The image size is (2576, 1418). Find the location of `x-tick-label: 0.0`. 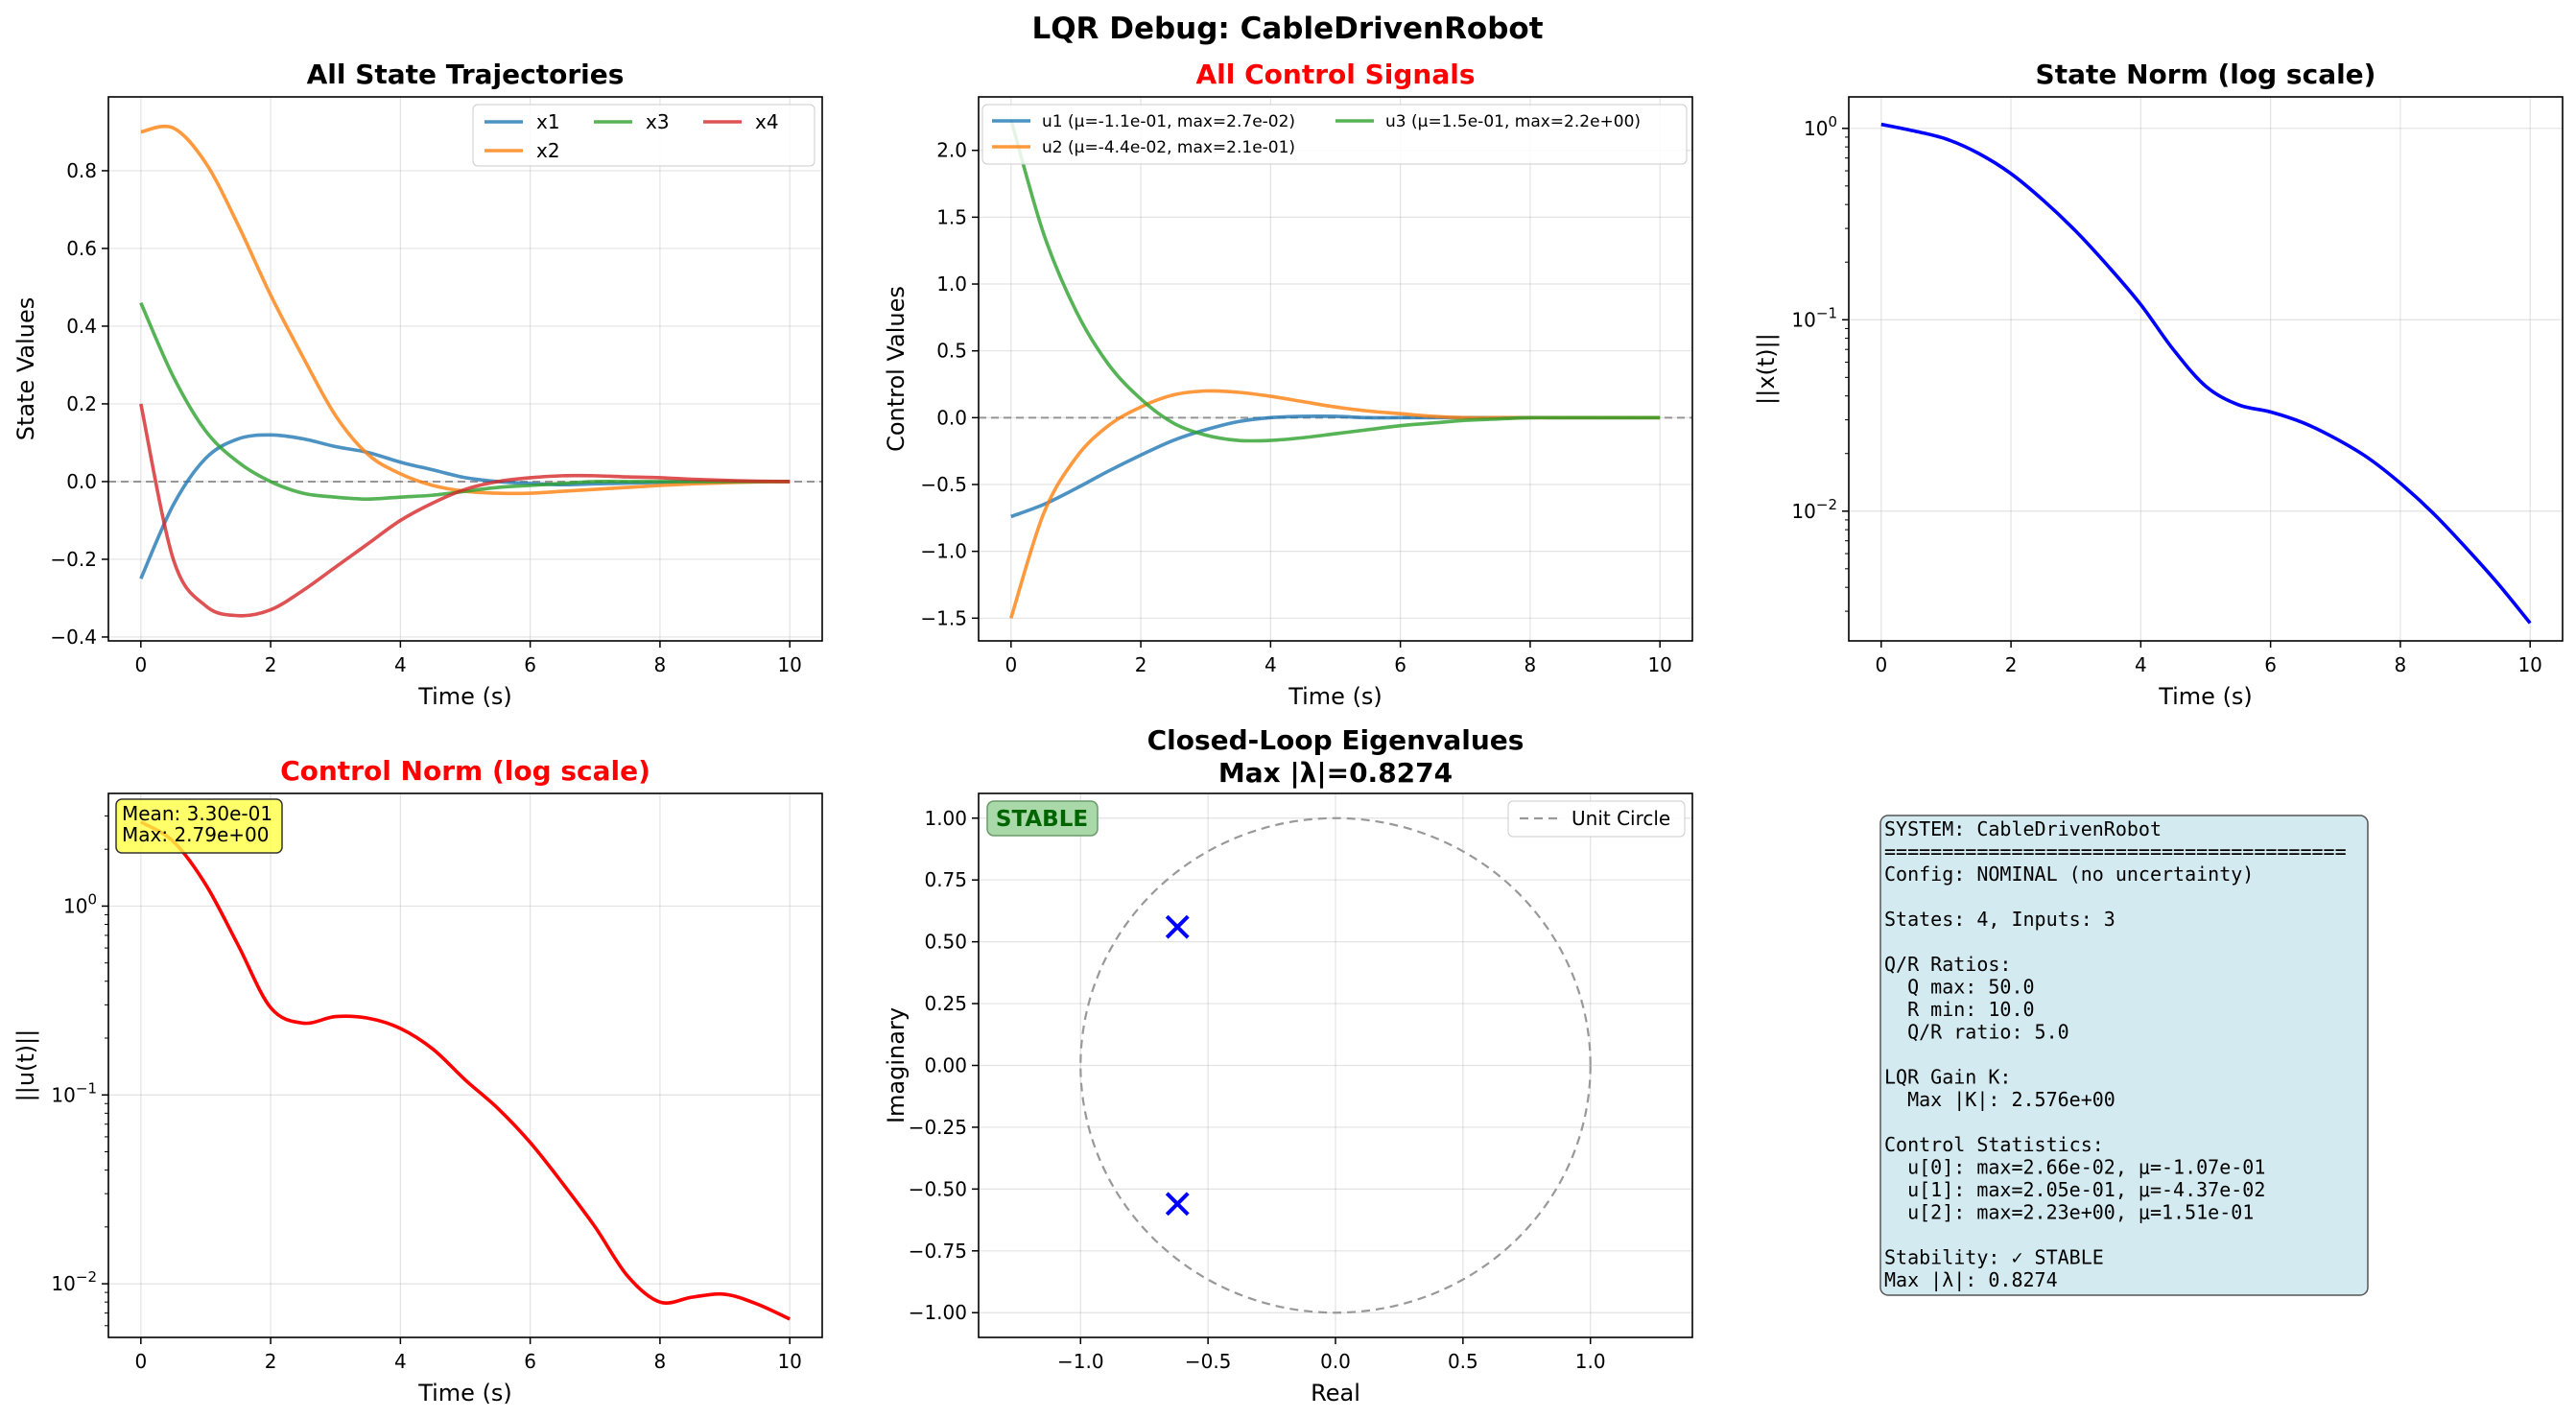

x-tick-label: 0.0 is located at coordinates (1336, 1361).